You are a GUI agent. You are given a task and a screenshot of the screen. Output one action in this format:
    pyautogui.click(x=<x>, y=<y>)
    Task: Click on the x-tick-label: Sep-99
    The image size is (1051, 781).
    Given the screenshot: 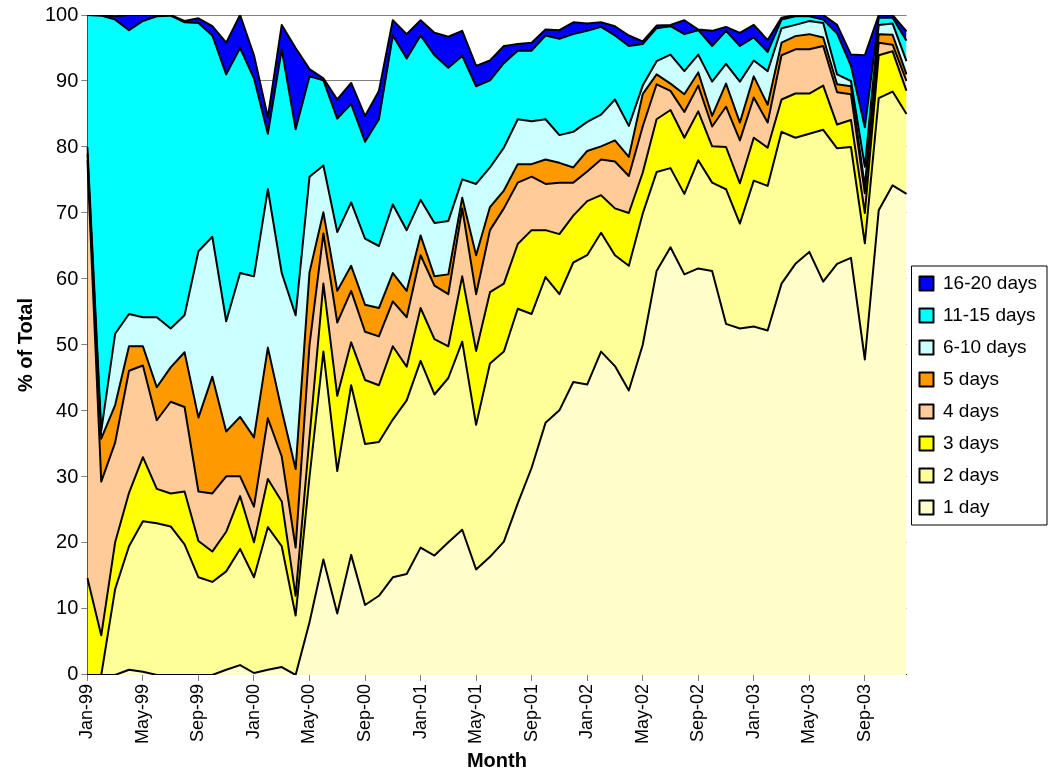 What is the action you would take?
    pyautogui.click(x=197, y=713)
    